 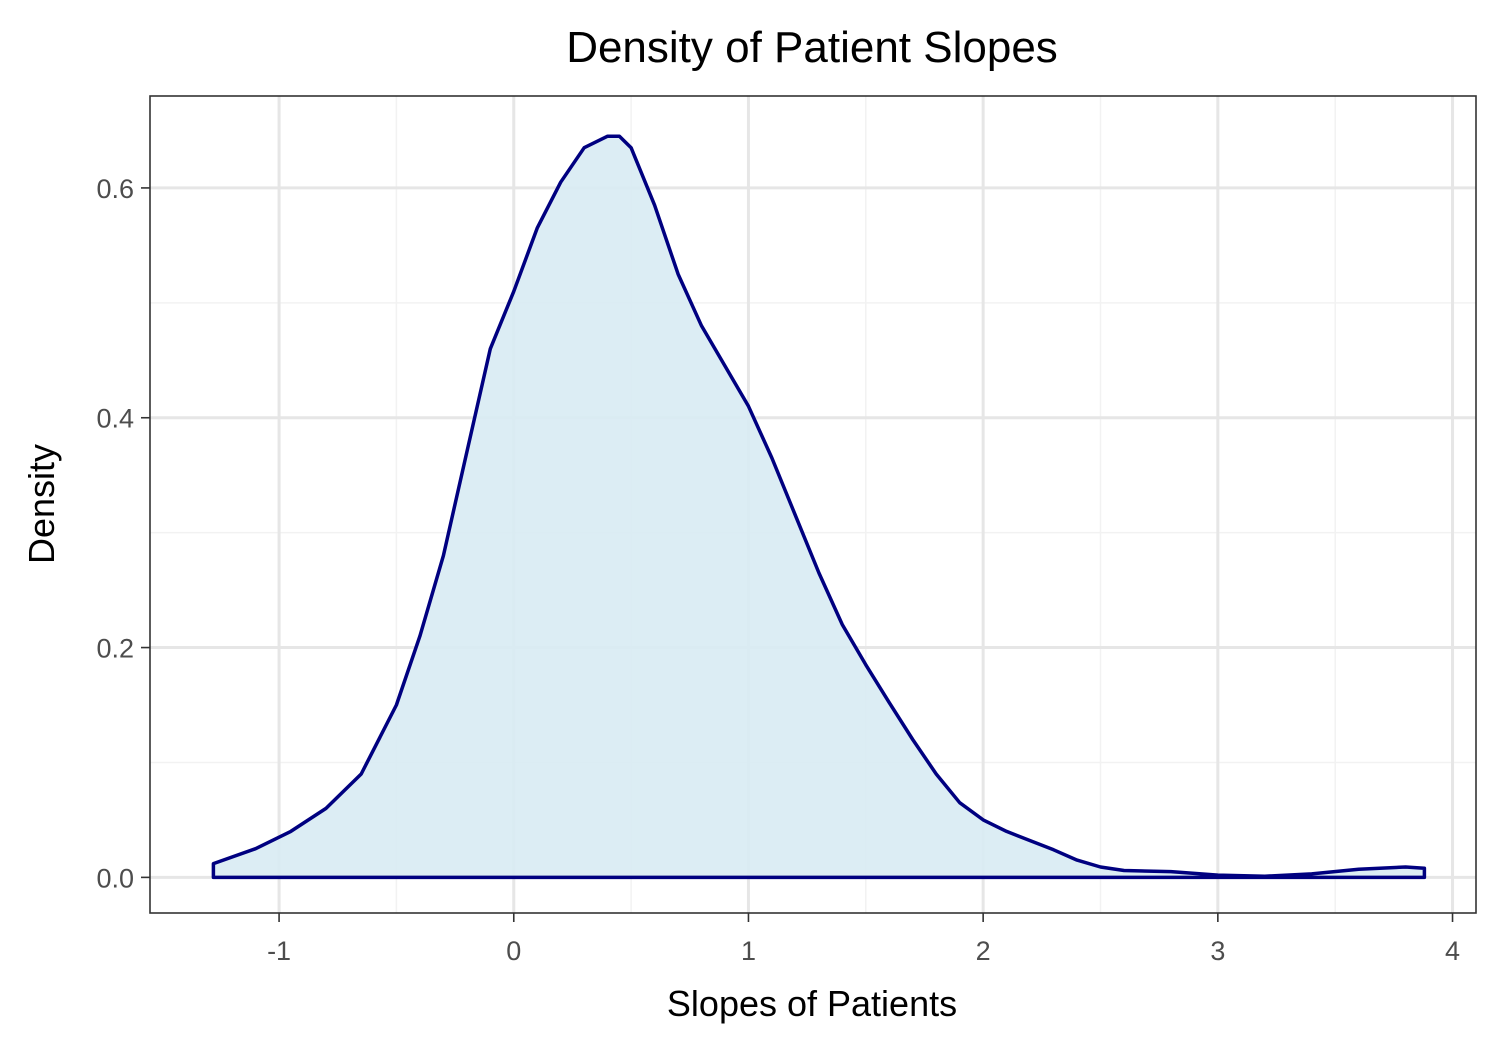 What do you see at coordinates (1217, 951) in the screenshot?
I see `x-tick-label: 3` at bounding box center [1217, 951].